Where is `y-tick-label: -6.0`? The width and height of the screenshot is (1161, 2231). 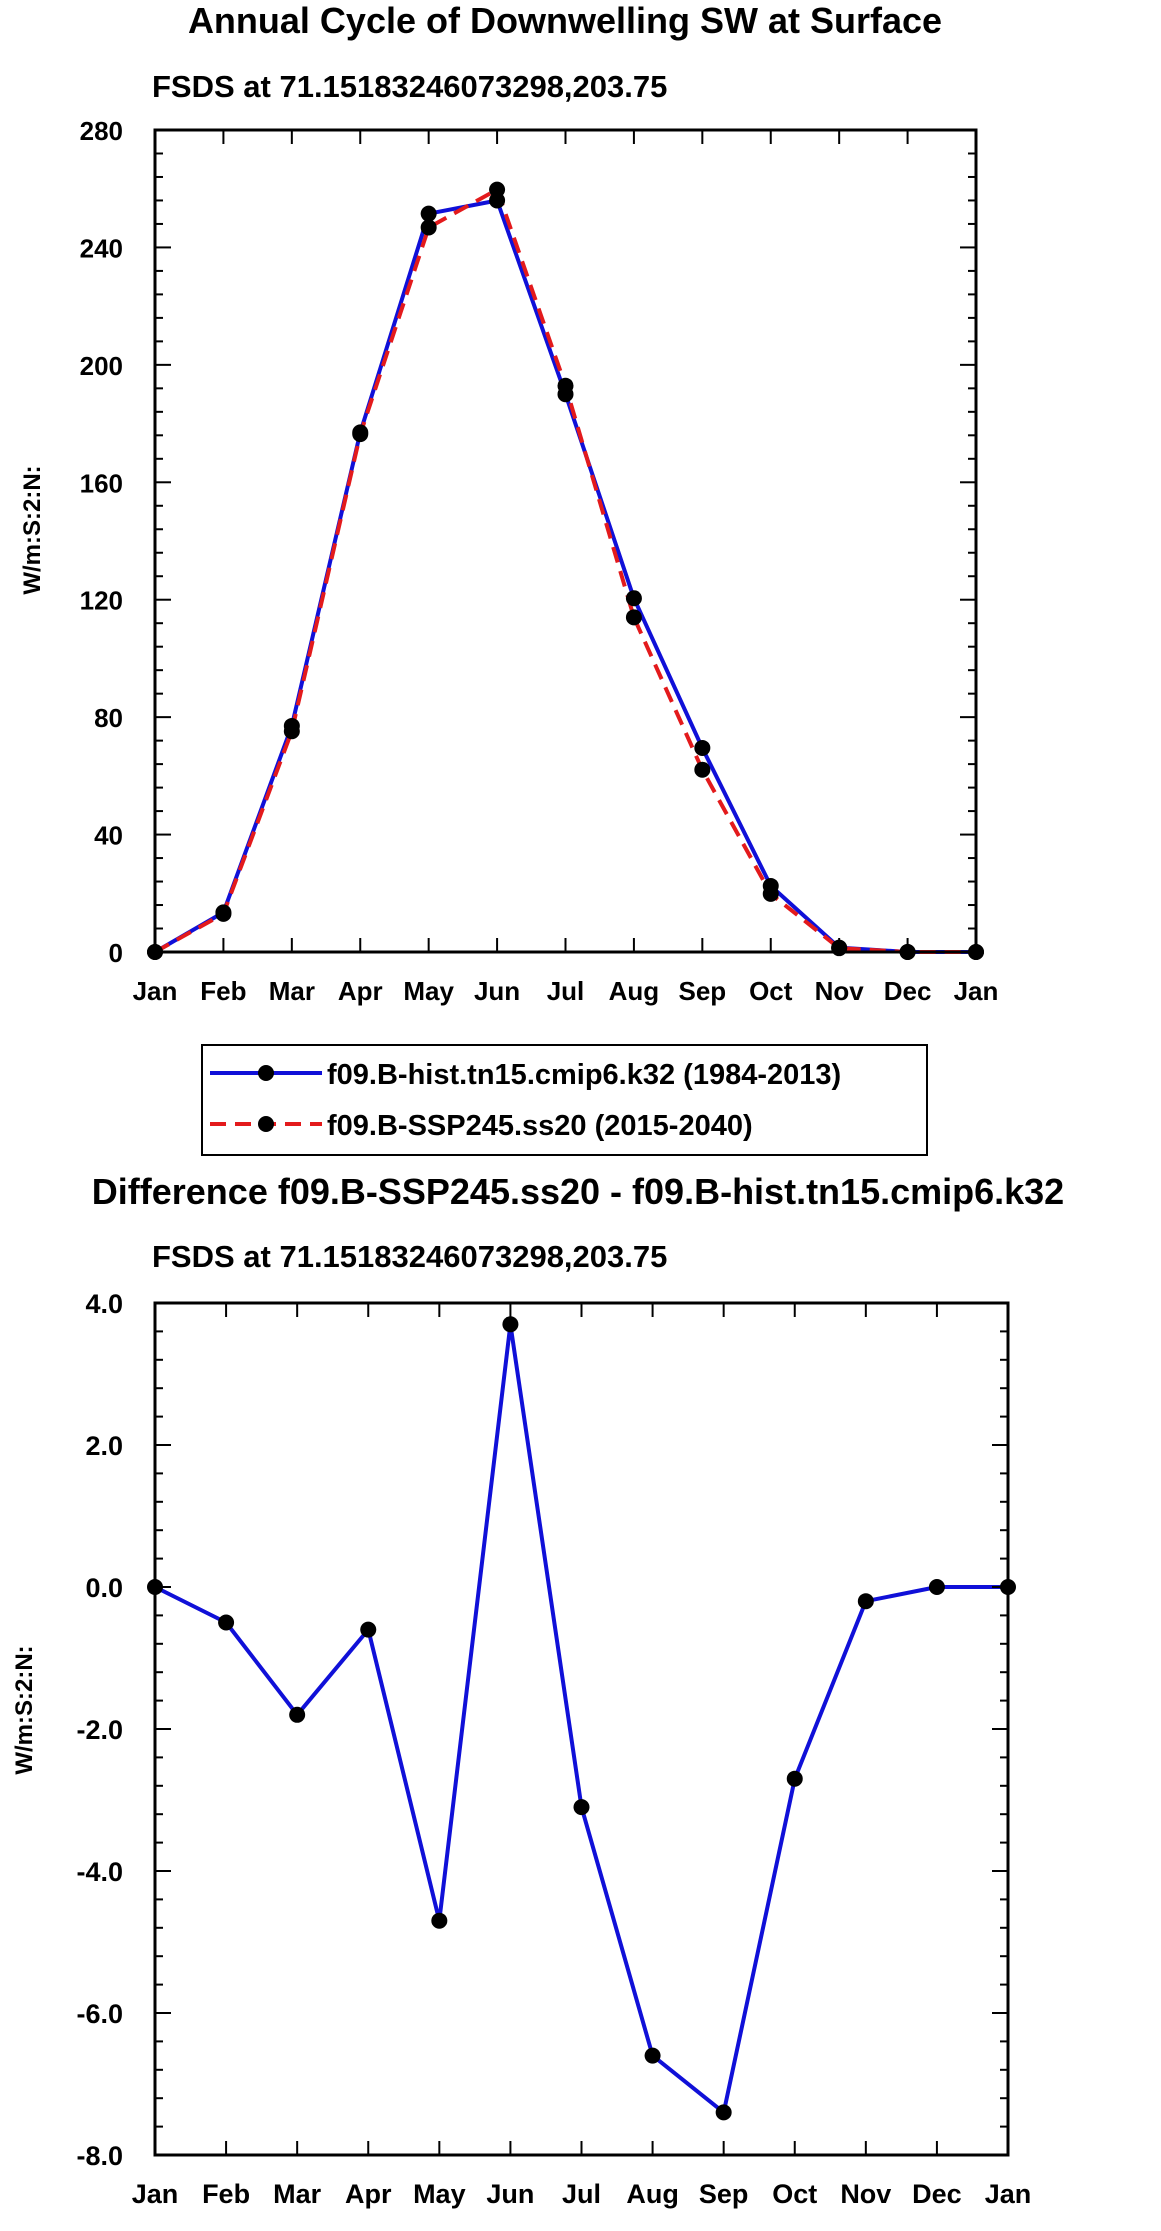 y-tick-label: -6.0 is located at coordinates (99, 2014).